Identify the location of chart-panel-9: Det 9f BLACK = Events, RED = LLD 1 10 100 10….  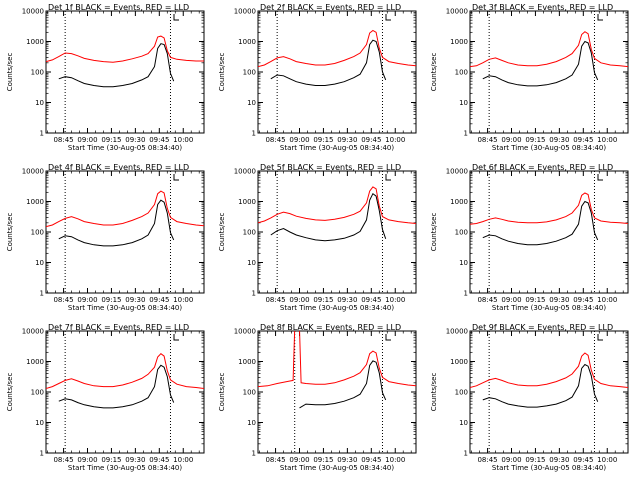
(529, 397).